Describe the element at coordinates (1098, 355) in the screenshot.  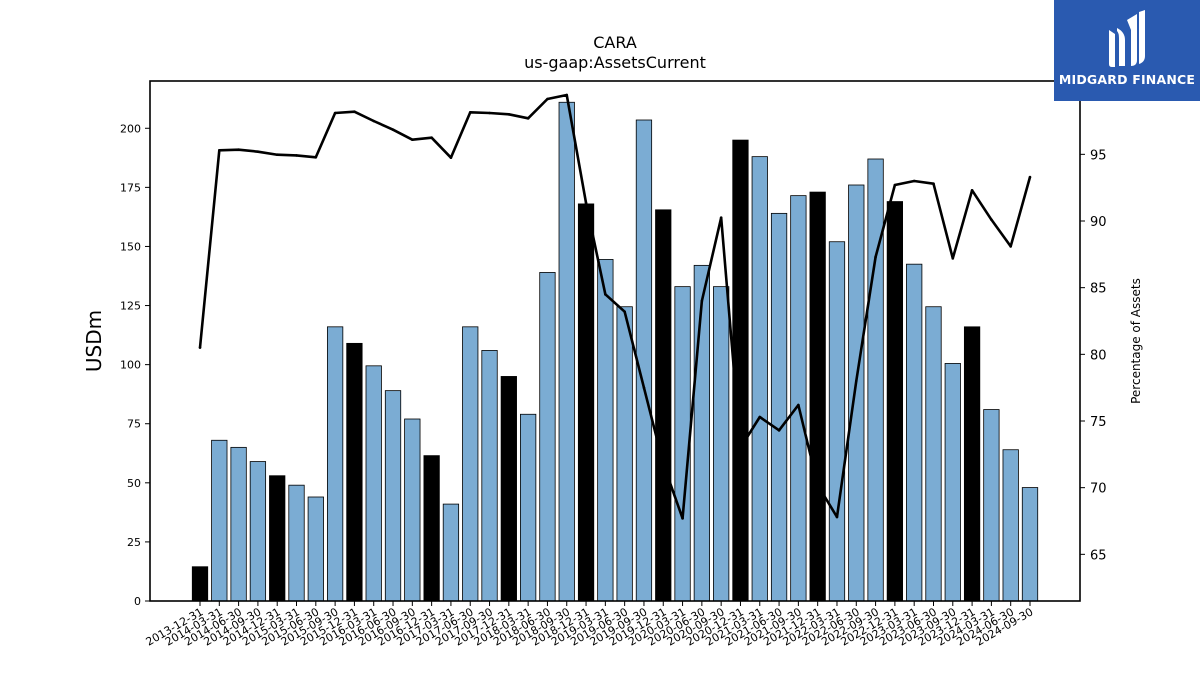
I see `y2-tick-label-80: 80` at that location.